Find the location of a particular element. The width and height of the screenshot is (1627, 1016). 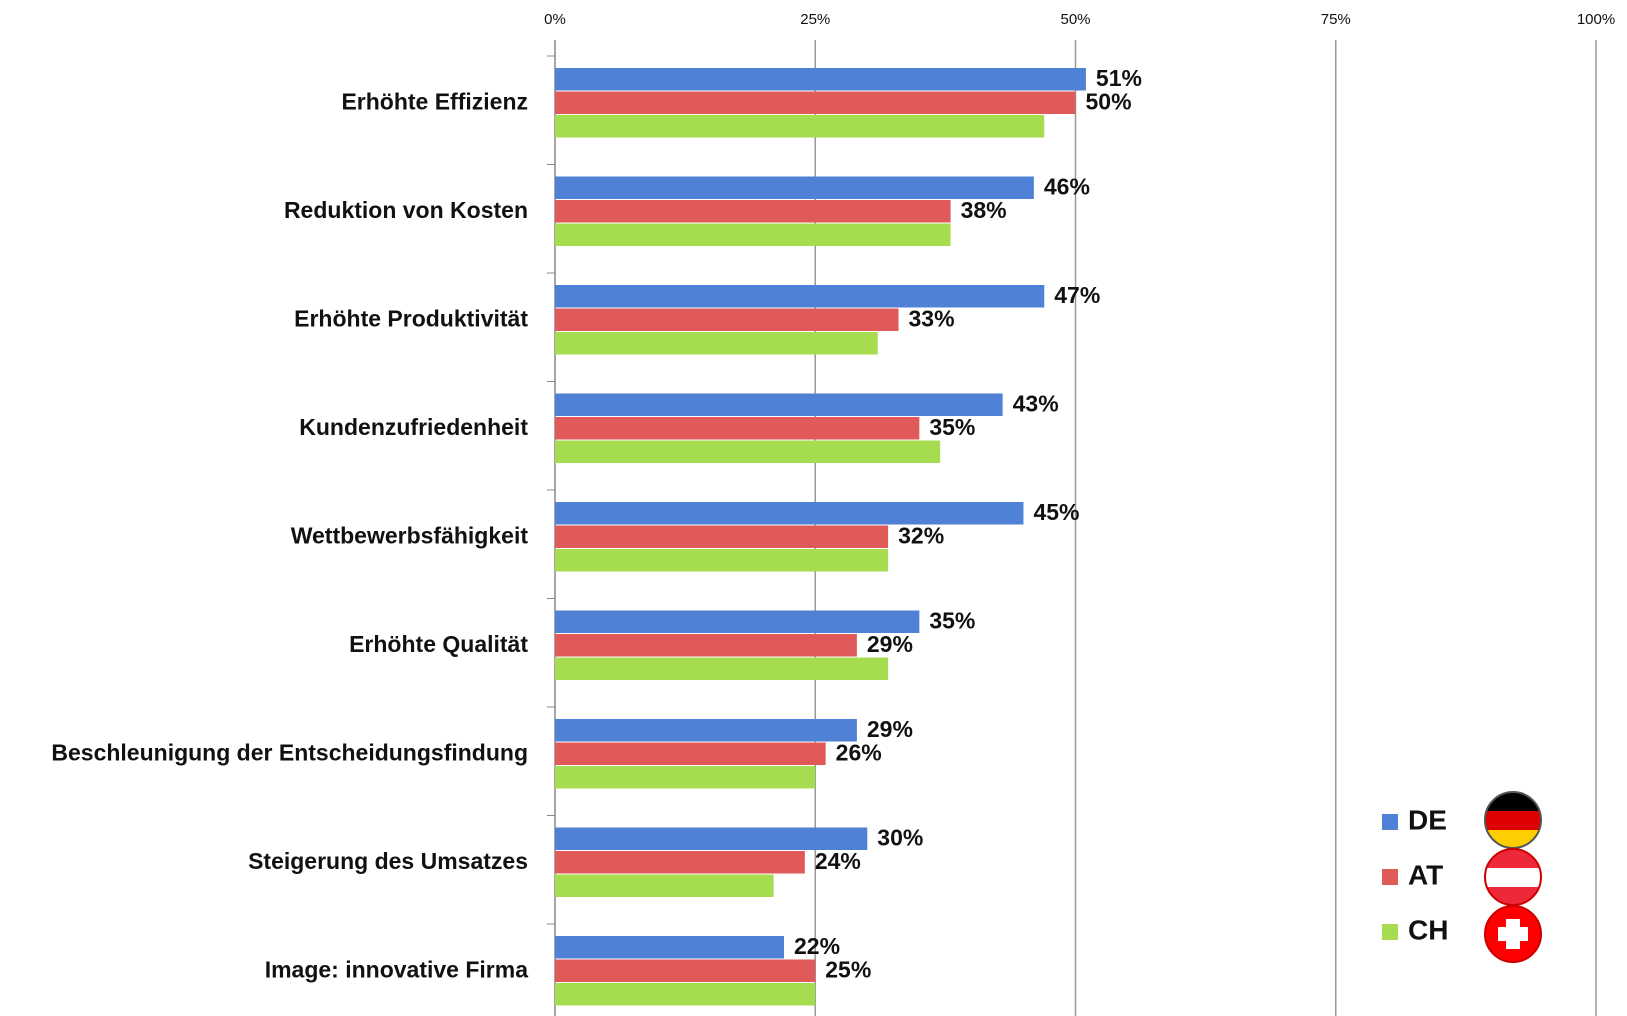

category-label: Beschleunigung der Entscheidungsfindung is located at coordinates (289, 752).